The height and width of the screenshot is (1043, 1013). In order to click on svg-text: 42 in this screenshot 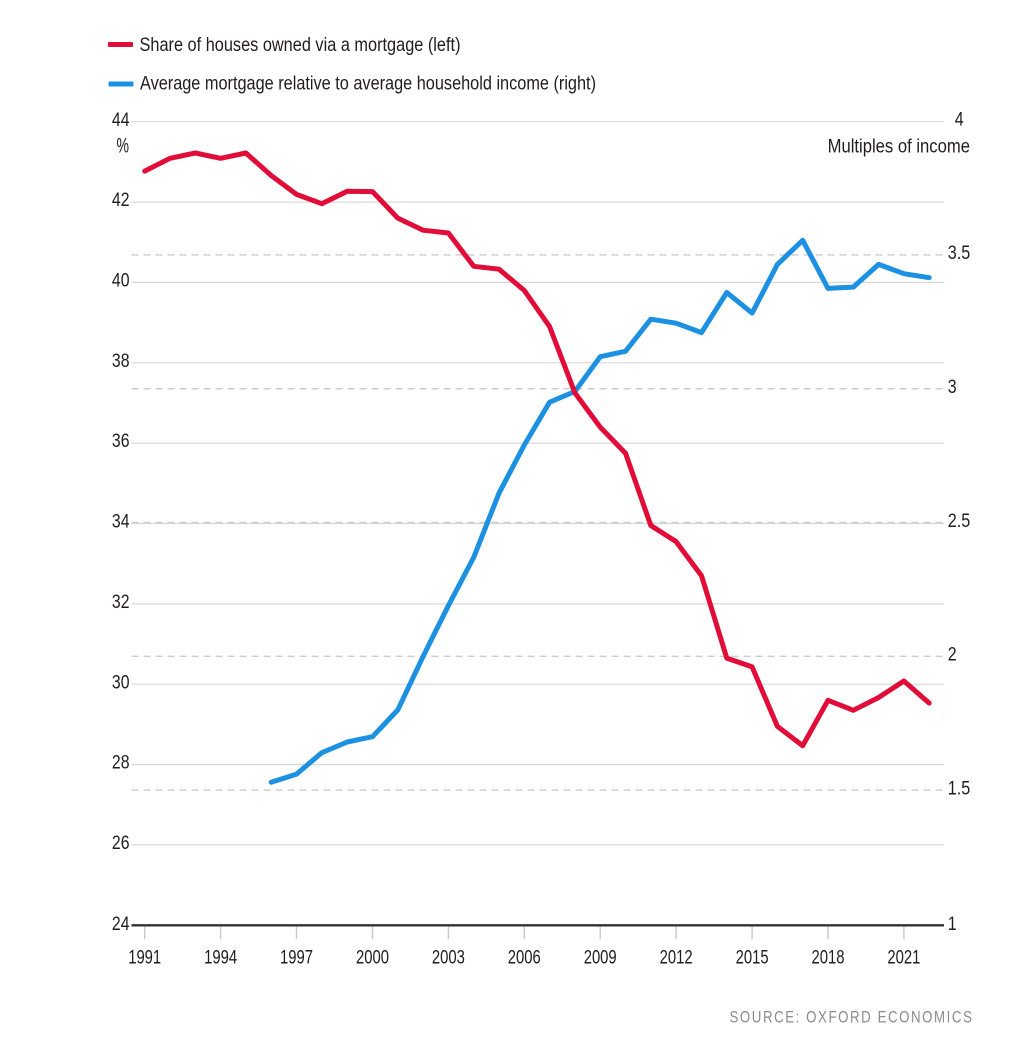, I will do `click(121, 200)`.